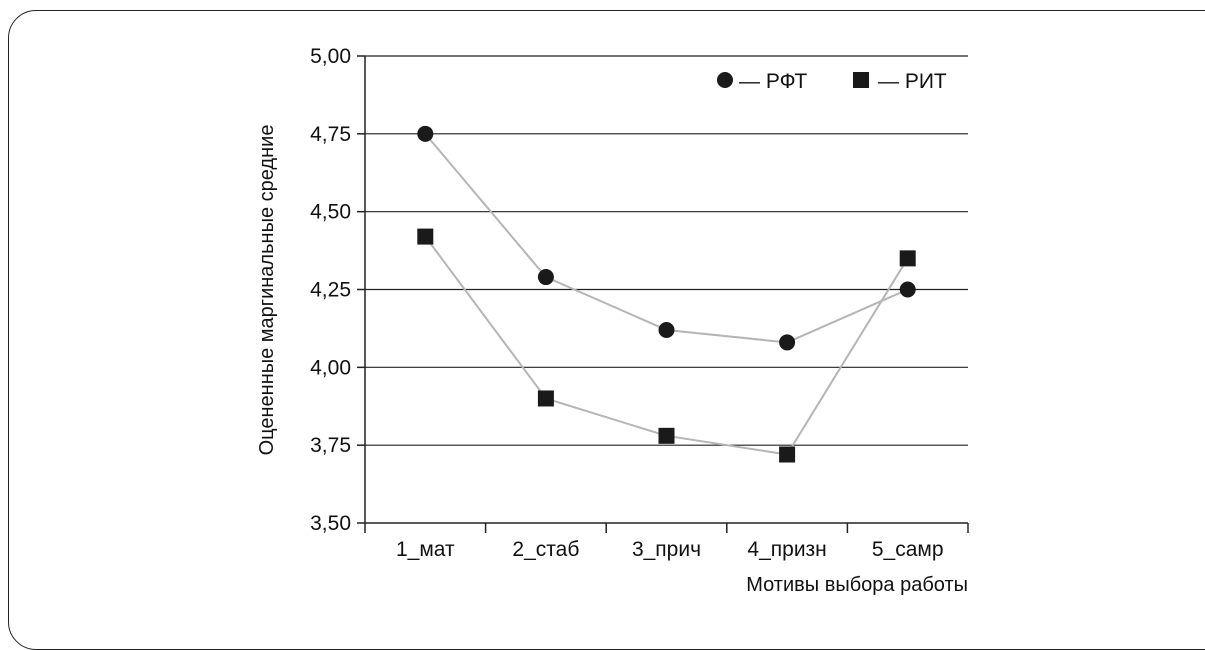 The image size is (1205, 650). Describe the element at coordinates (267, 290) in the screenshot. I see `y-axis-title: Оцененные маргинальные средние` at that location.